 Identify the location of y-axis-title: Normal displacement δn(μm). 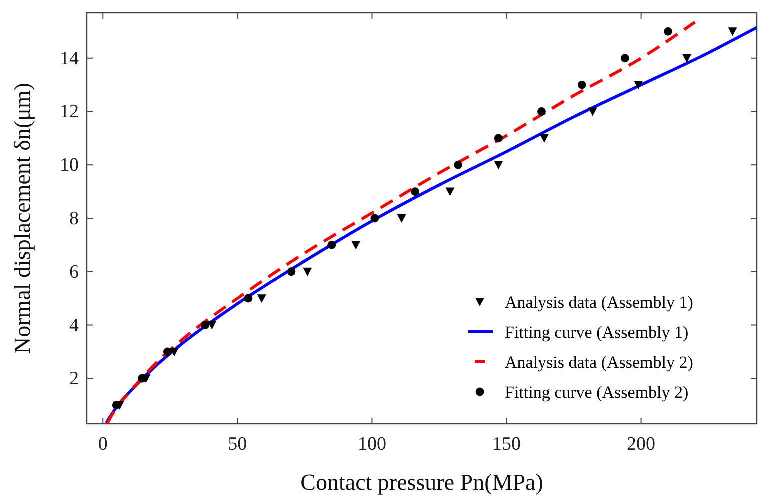
(22, 218).